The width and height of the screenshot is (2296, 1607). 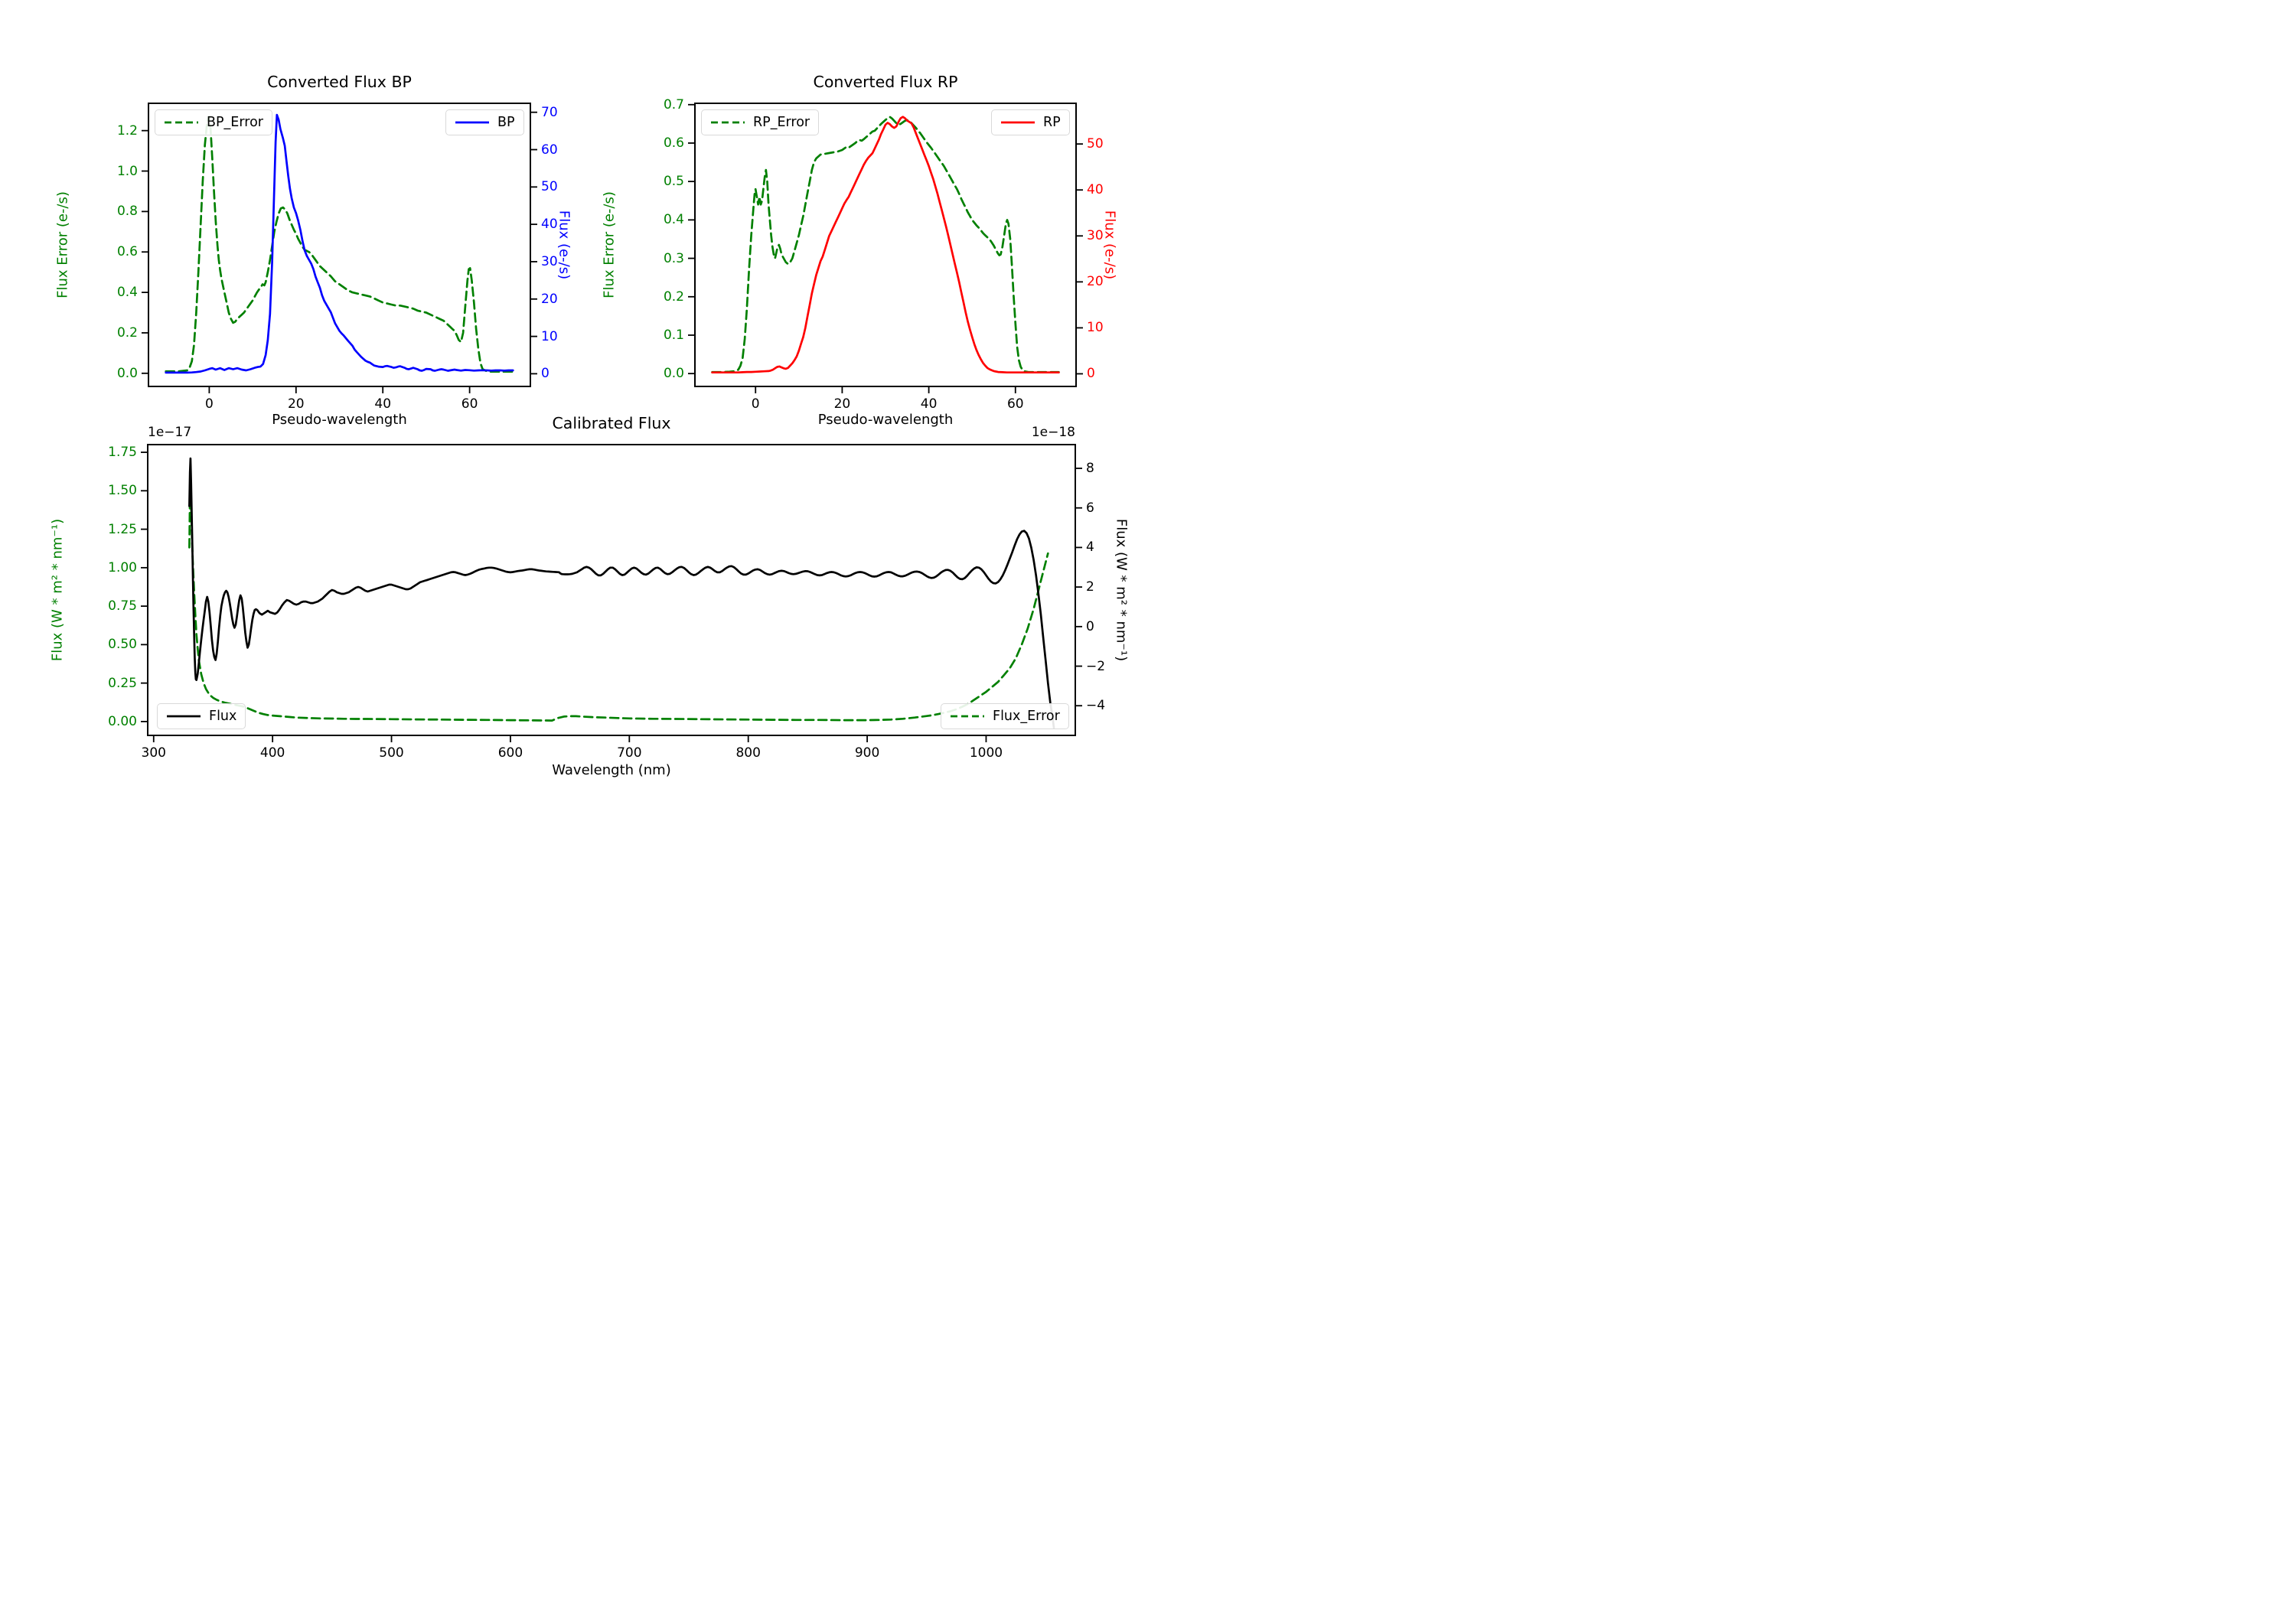 I want to click on y-axis-label-right-rp: Flux (e-/s), so click(x=1109, y=245).